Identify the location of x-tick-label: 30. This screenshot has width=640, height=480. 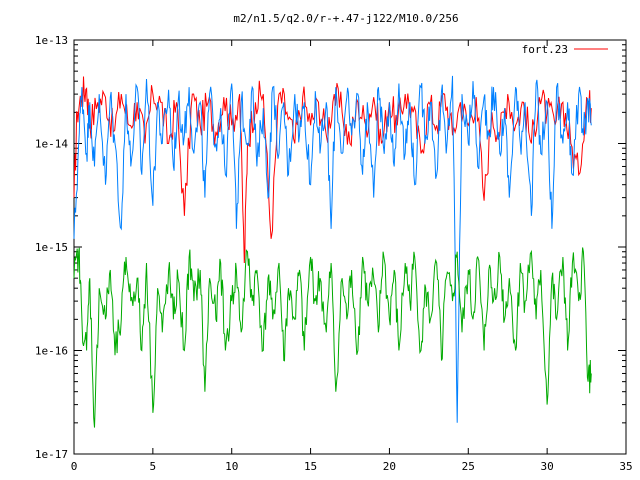
(547, 466).